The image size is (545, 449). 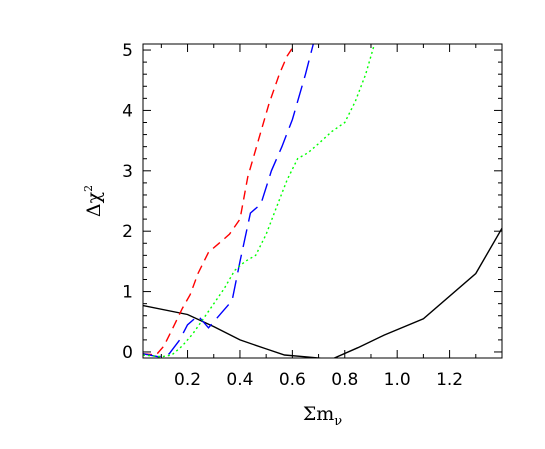 What do you see at coordinates (187, 380) in the screenshot?
I see `x-tick-label: 0.2` at bounding box center [187, 380].